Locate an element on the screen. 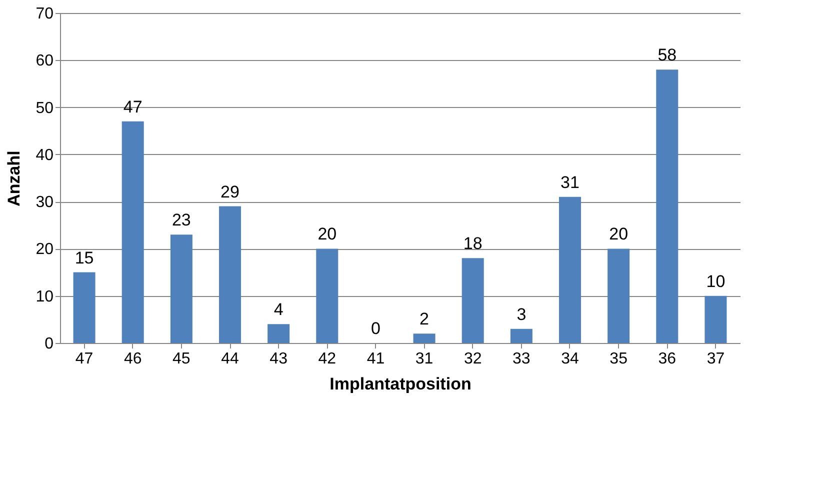 The image size is (828, 486). y-tick-label: 10 is located at coordinates (45, 297).